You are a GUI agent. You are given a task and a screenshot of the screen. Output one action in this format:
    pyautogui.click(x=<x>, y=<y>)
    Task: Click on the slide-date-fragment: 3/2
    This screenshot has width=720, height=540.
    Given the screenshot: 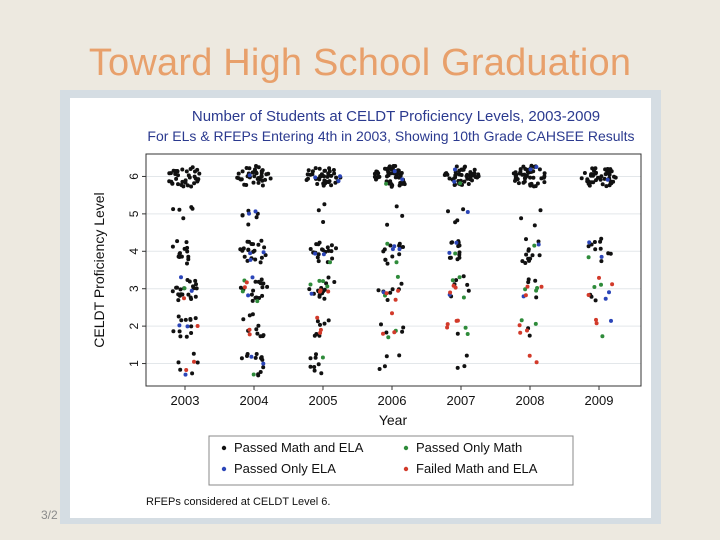 What is the action you would take?
    pyautogui.click(x=49, y=515)
    